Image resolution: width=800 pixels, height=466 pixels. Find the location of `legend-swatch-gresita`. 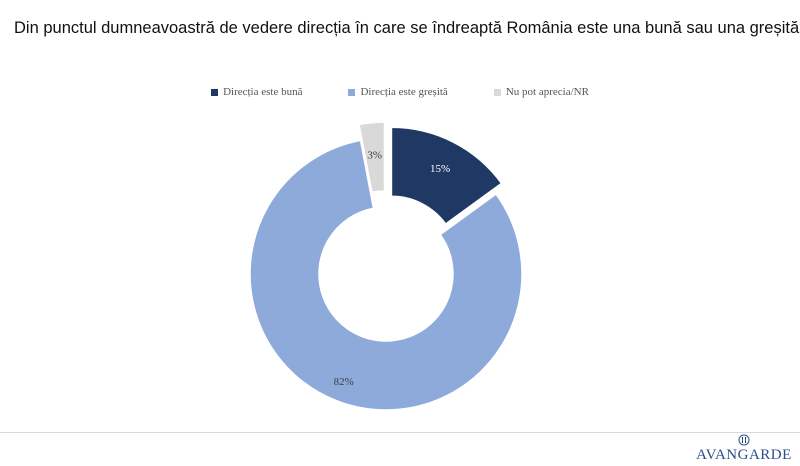

legend-swatch-gresita is located at coordinates (352, 92).